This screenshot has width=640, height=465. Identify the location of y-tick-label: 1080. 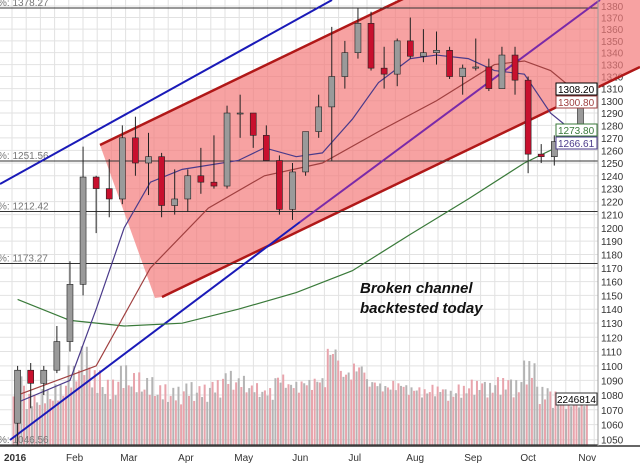
(612, 396).